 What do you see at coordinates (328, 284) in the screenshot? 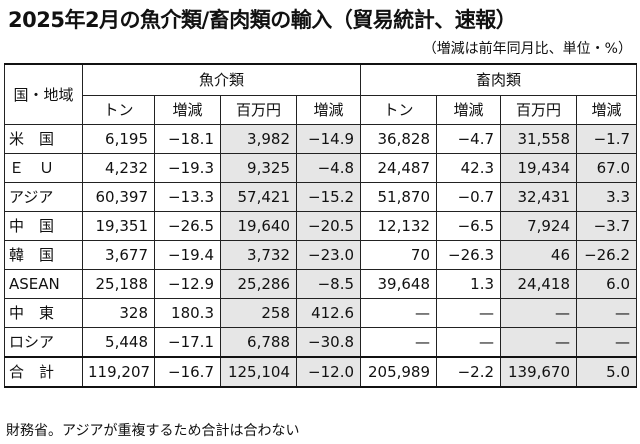
I see `value-cell: −8.5` at bounding box center [328, 284].